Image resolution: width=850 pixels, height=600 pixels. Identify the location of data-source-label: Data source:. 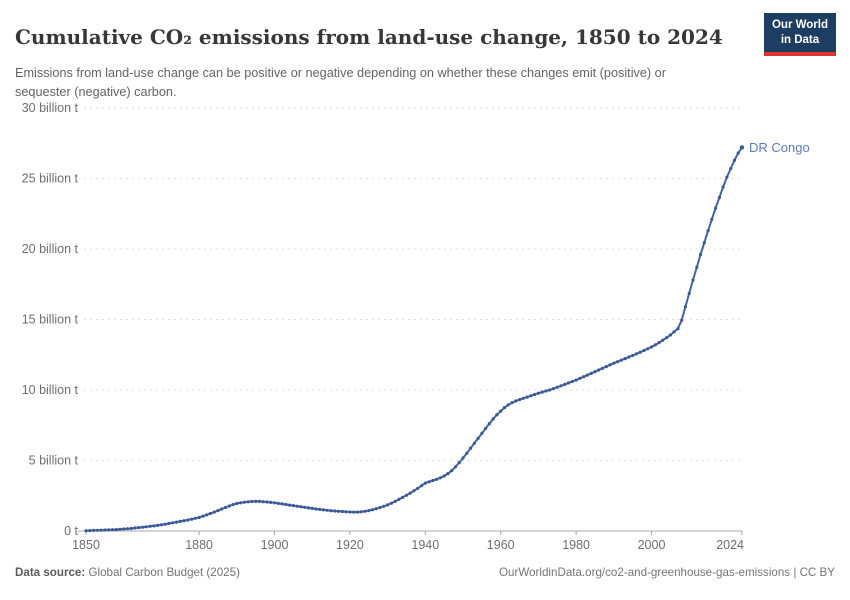
(50, 572).